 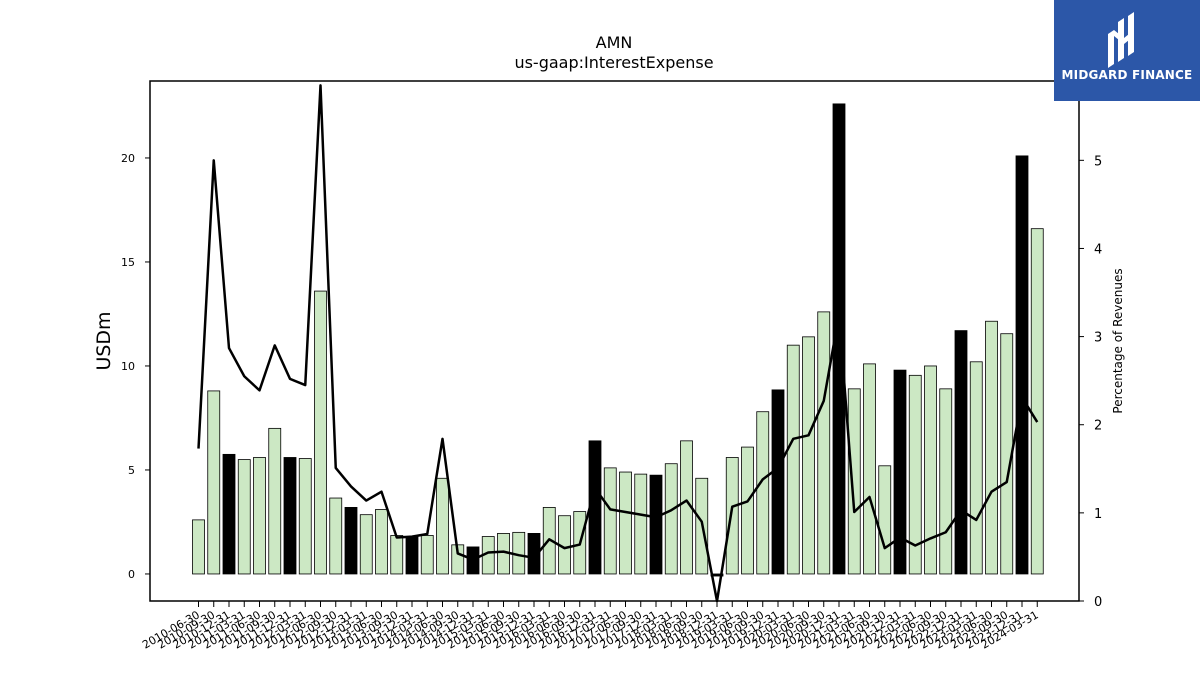 I want to click on y-tick-label: 0, so click(x=131, y=574).